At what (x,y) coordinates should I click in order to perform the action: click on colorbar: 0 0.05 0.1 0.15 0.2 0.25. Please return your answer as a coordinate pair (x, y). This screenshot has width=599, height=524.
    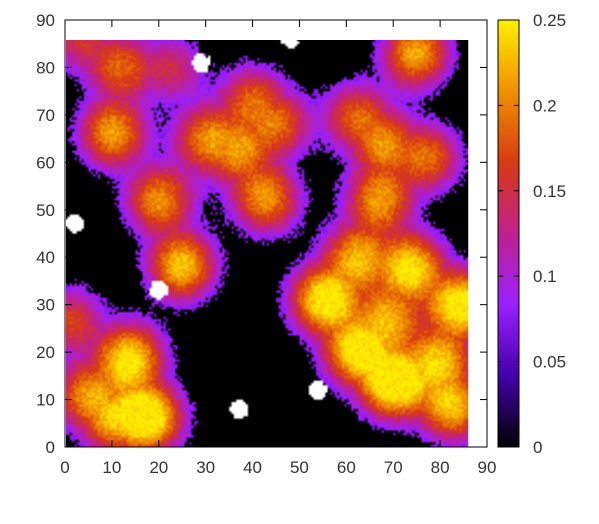
    Looking at the image, I should click on (532, 234).